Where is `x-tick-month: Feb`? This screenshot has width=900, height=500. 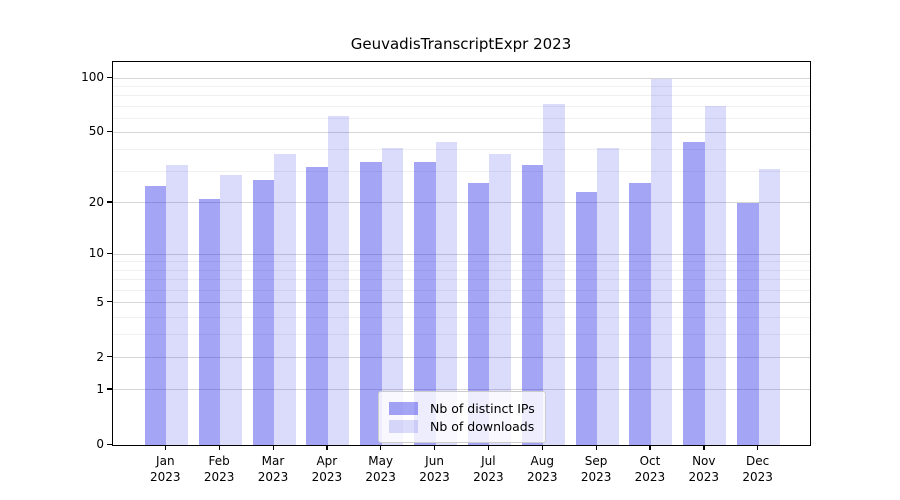 x-tick-month: Feb is located at coordinates (219, 461).